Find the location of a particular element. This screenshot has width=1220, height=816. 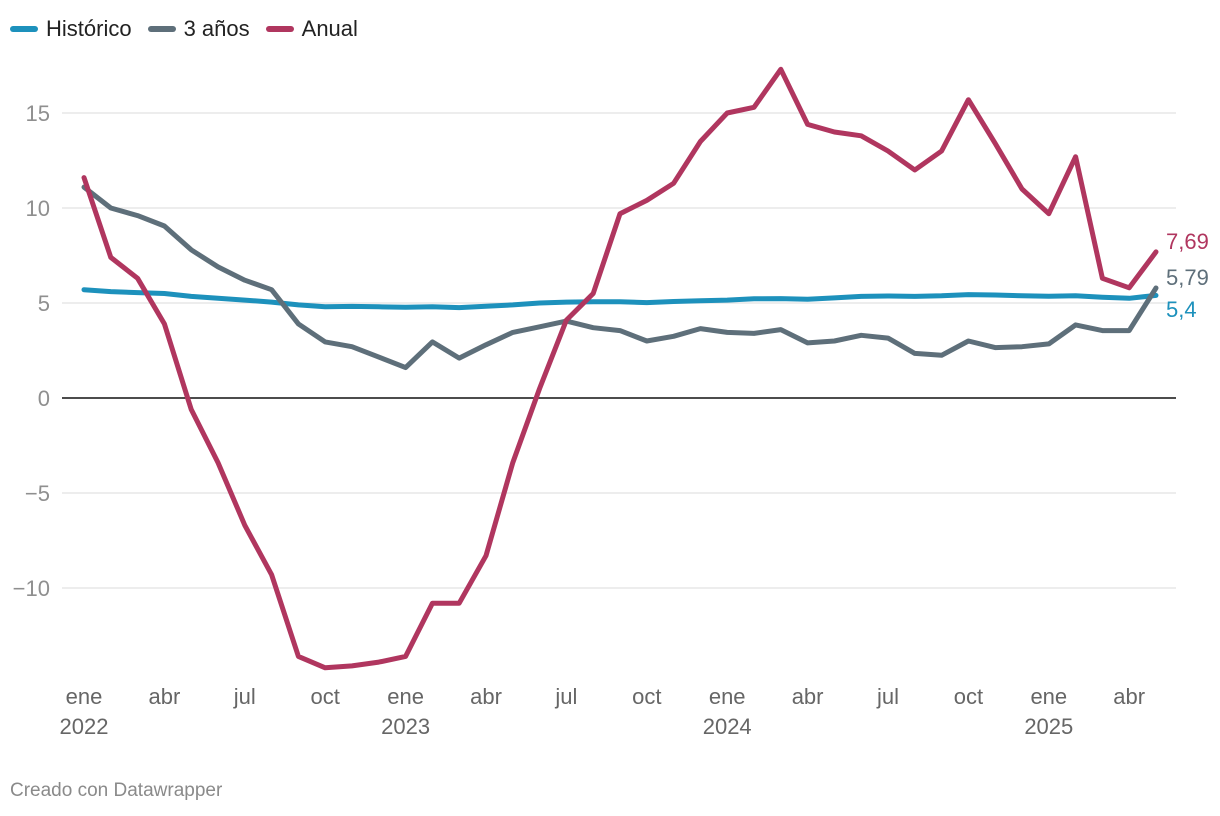

legend-label-tres-anos: 3 años is located at coordinates (216, 28).